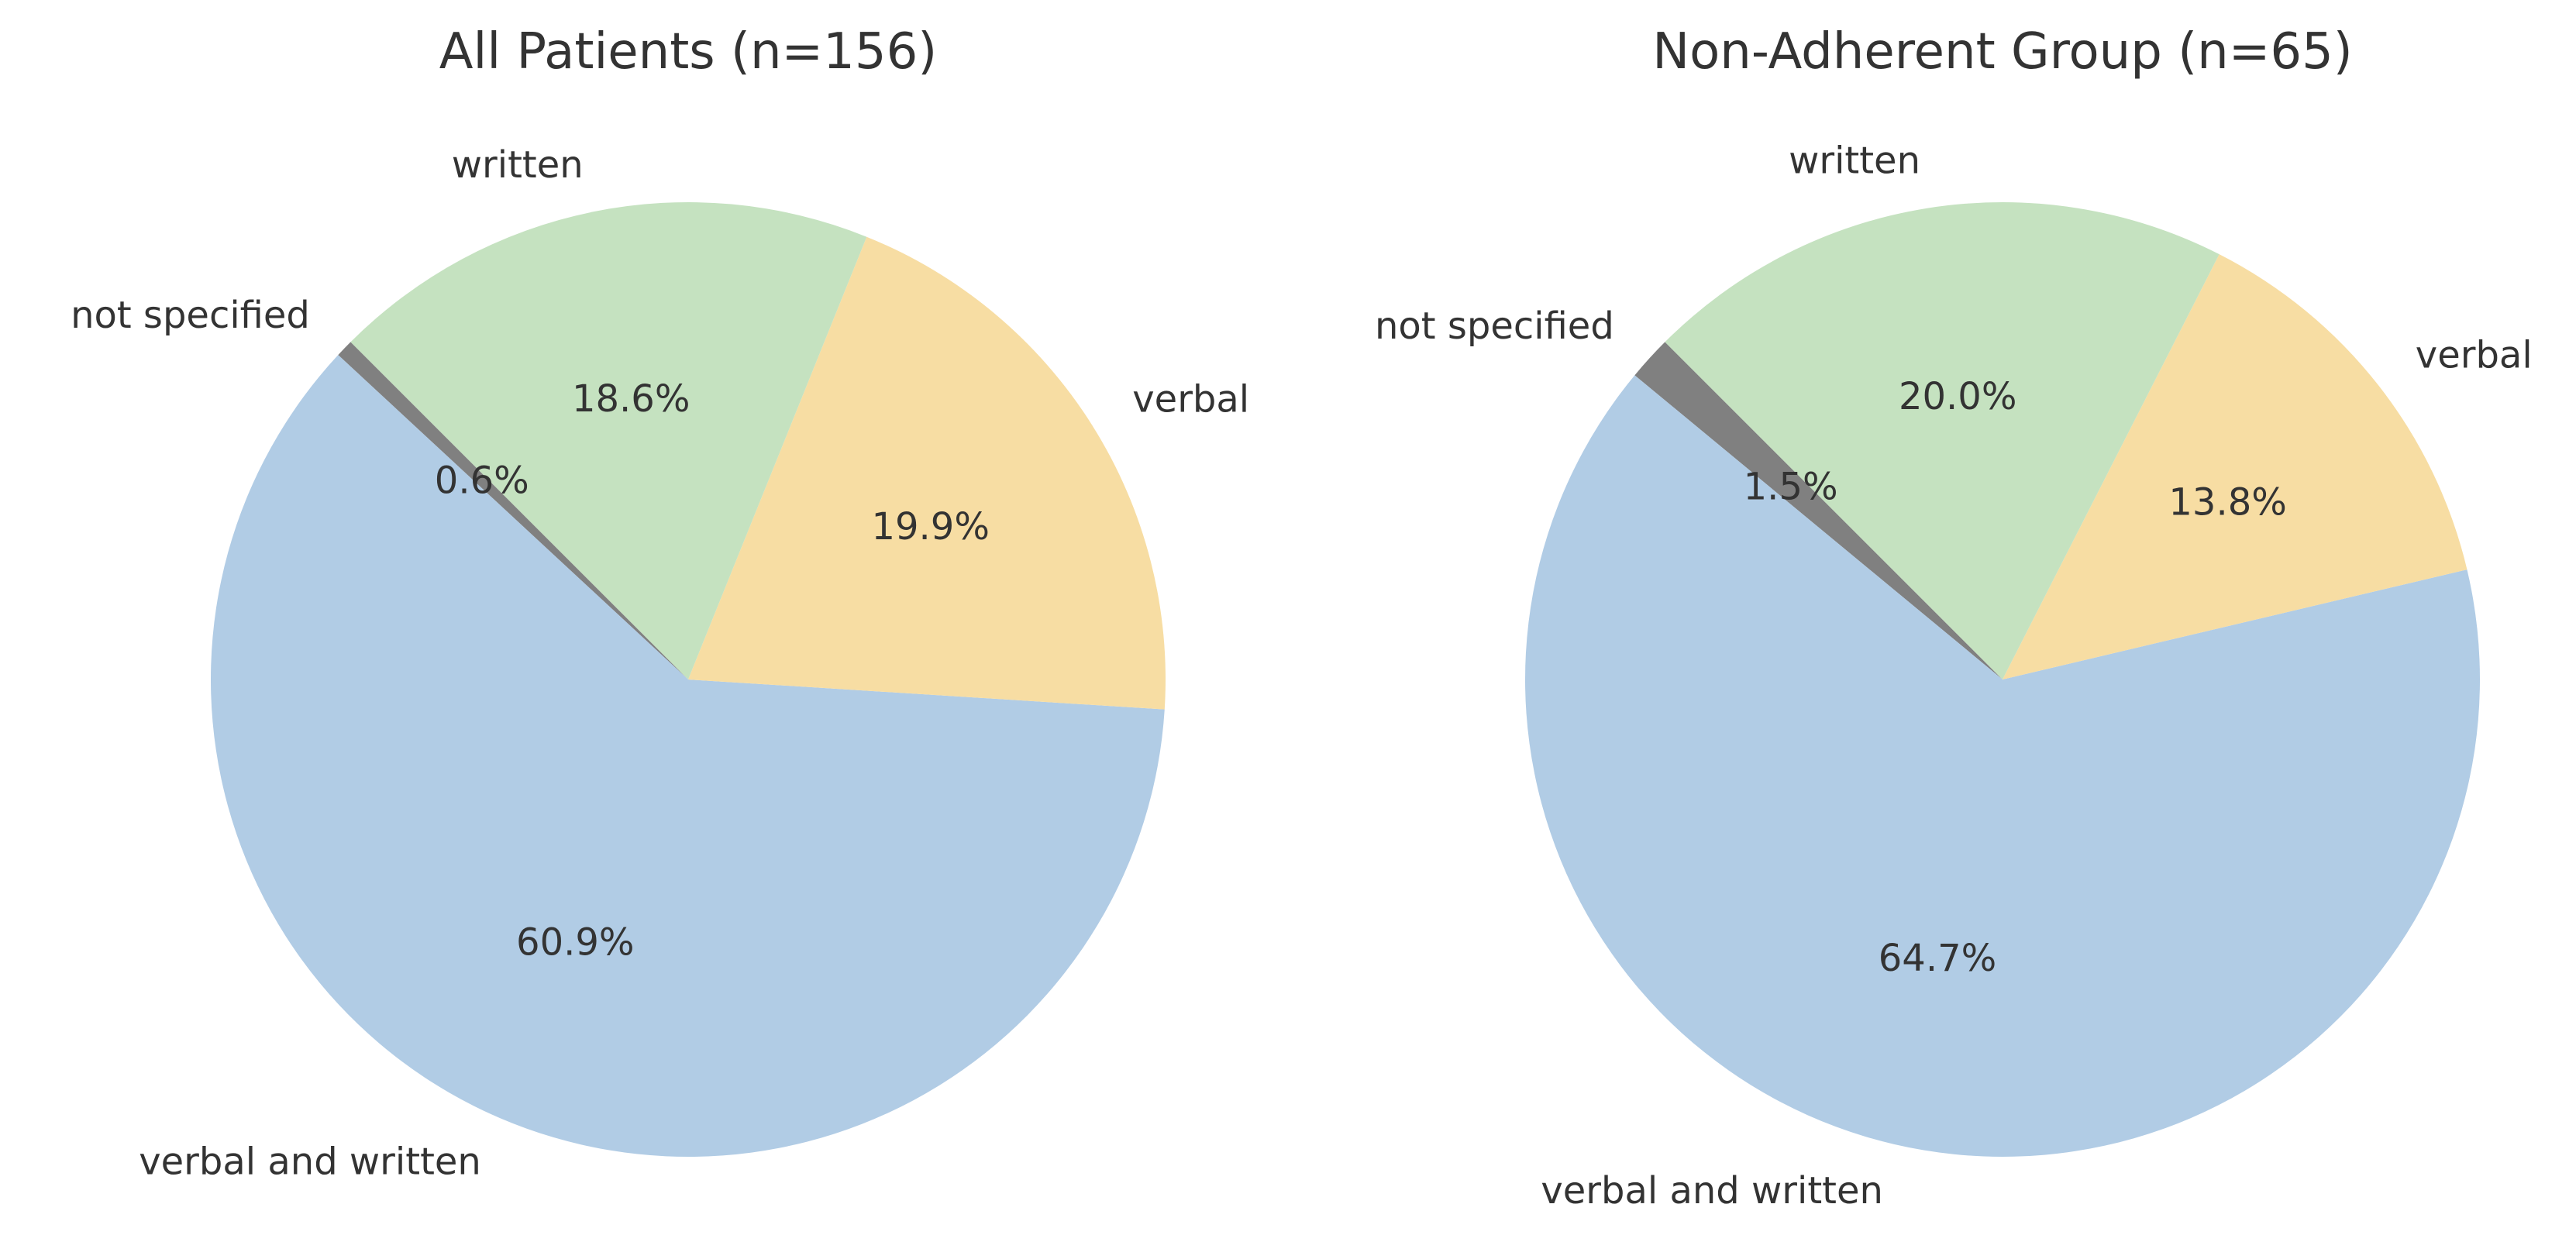  Describe the element at coordinates (930, 527) in the screenshot. I see `pct-label-verbal: 19.9%` at that location.